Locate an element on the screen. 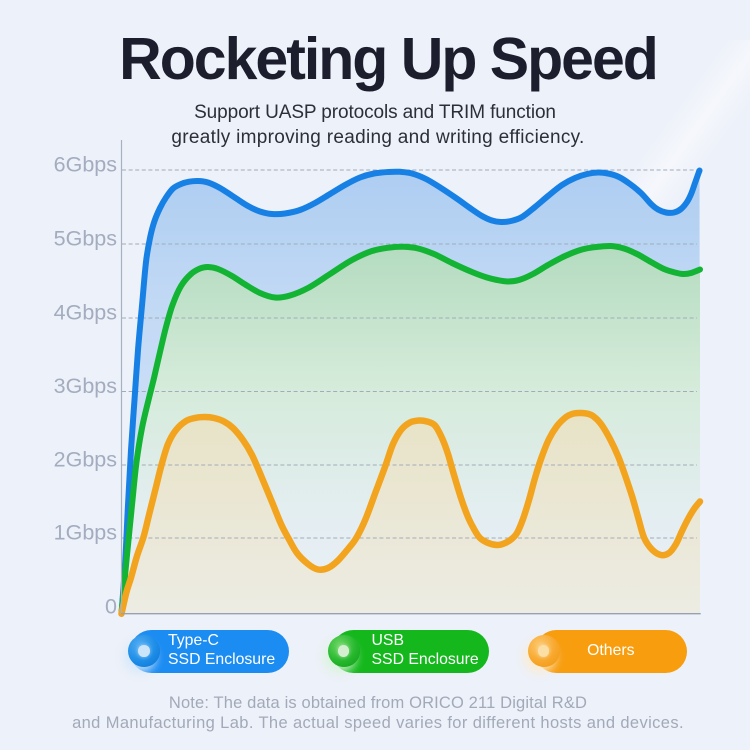 The height and width of the screenshot is (750, 750). svg-text: 0 is located at coordinates (111, 607).